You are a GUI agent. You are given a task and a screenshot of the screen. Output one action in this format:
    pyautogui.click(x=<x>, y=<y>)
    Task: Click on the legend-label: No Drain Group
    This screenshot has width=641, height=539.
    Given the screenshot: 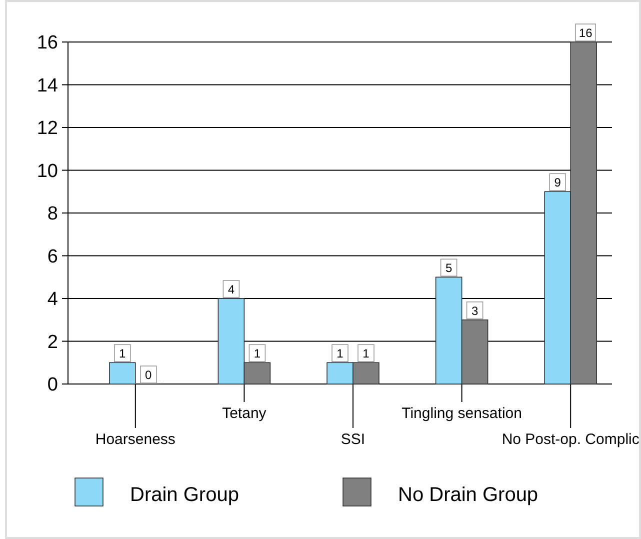 What is the action you would take?
    pyautogui.click(x=468, y=495)
    